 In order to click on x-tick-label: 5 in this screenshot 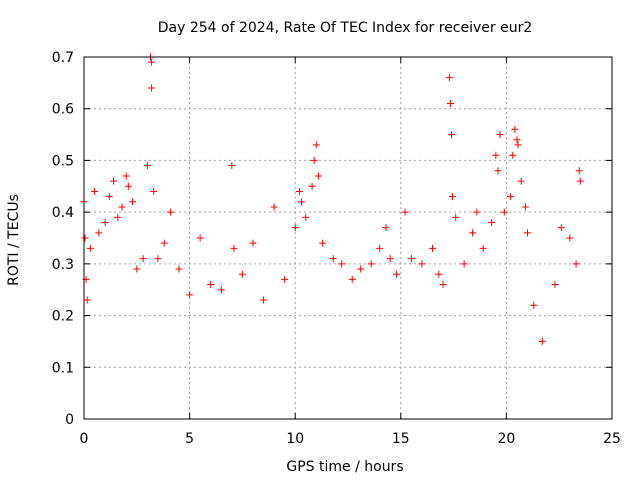, I will do `click(189, 439)`.